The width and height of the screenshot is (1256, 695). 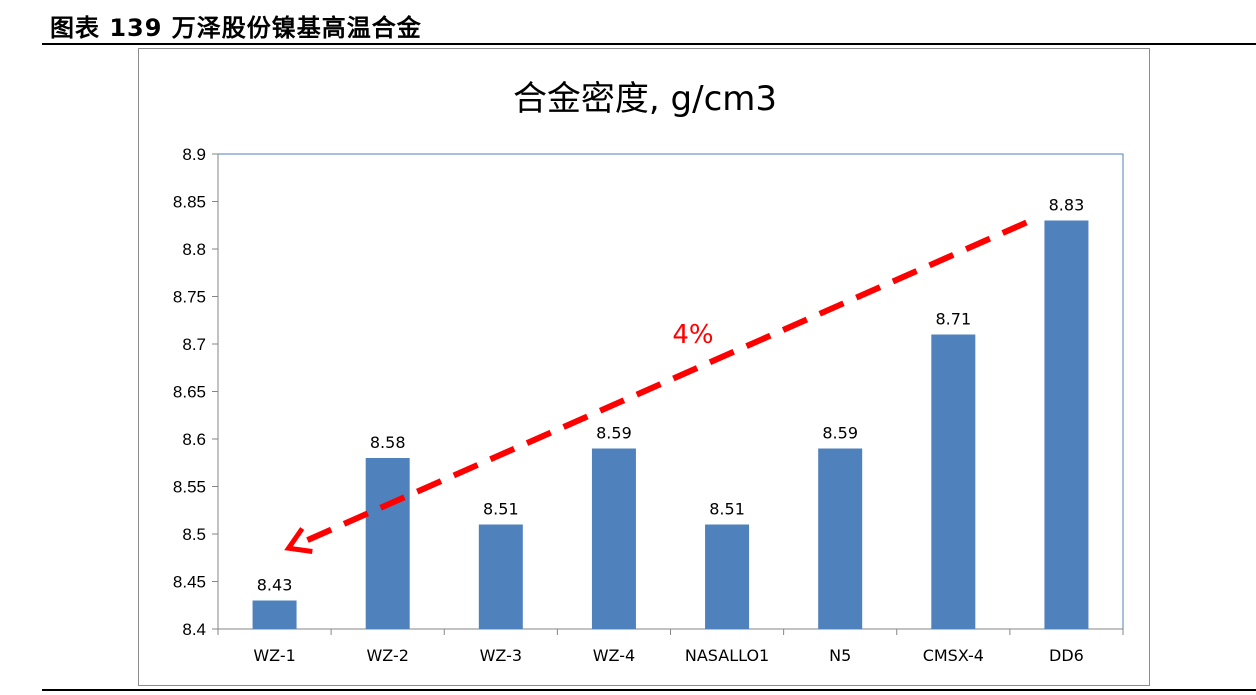 I want to click on arrowhead-icon, so click(x=298, y=540).